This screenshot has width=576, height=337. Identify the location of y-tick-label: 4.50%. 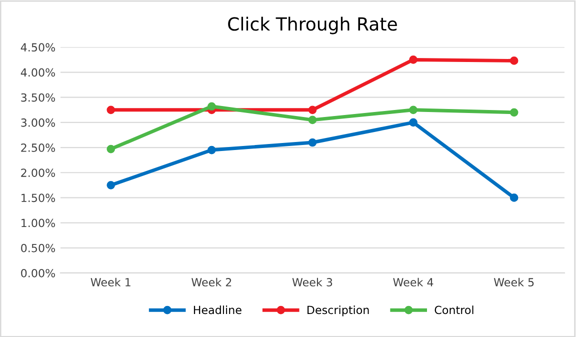
(38, 47).